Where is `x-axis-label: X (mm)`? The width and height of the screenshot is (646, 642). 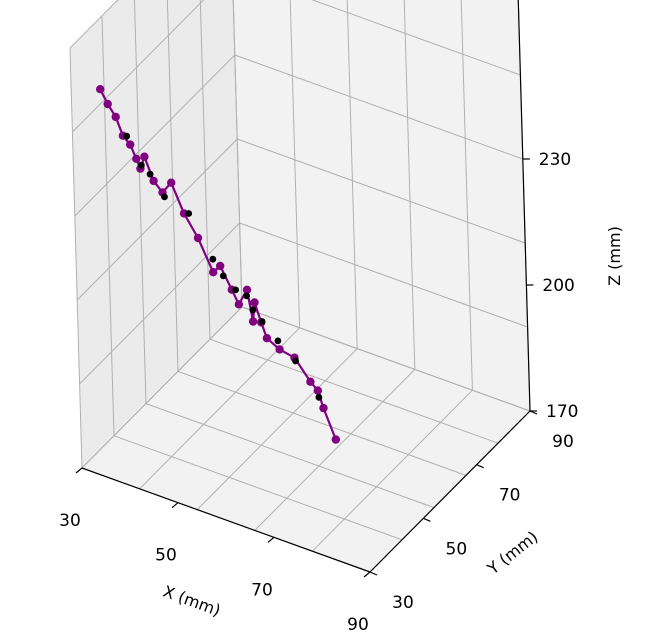
x-axis-label: X (mm) is located at coordinates (192, 601).